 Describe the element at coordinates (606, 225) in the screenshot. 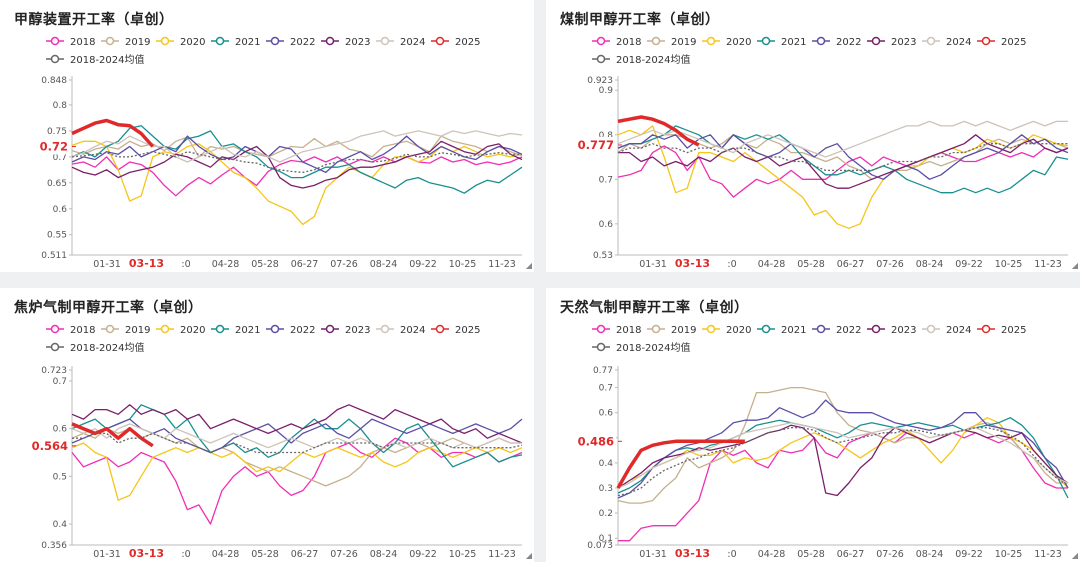

I see `y-tick-label: 0.6` at that location.